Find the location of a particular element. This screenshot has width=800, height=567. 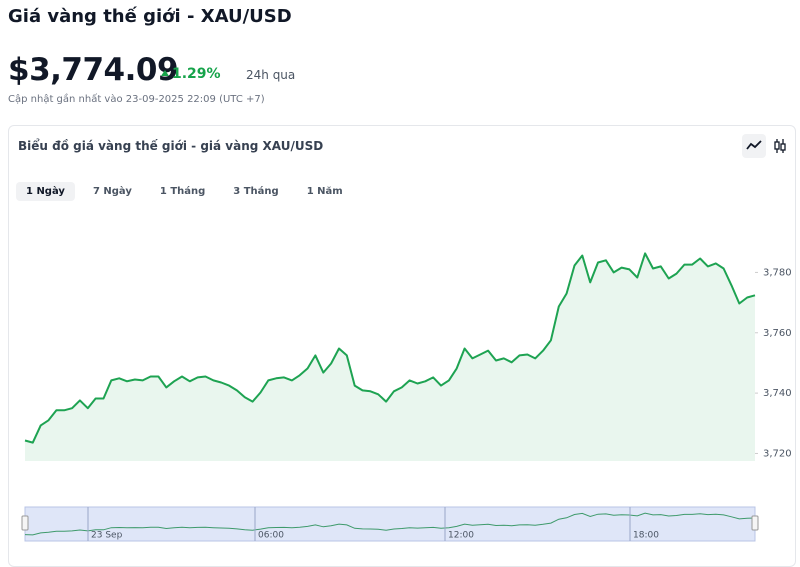

candle-icon is located at coordinates (780, 146).